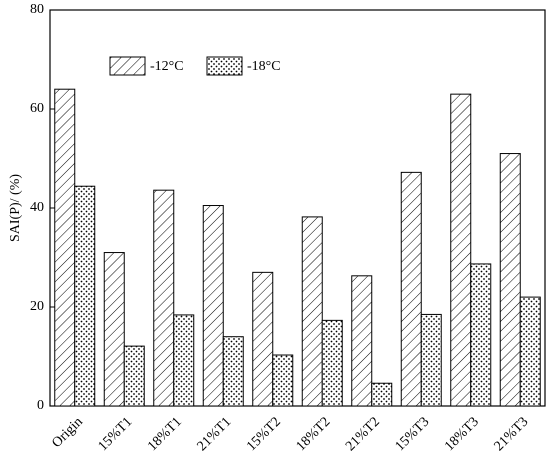  Describe the element at coordinates (37, 306) in the screenshot. I see `y-tick-label: 20` at that location.